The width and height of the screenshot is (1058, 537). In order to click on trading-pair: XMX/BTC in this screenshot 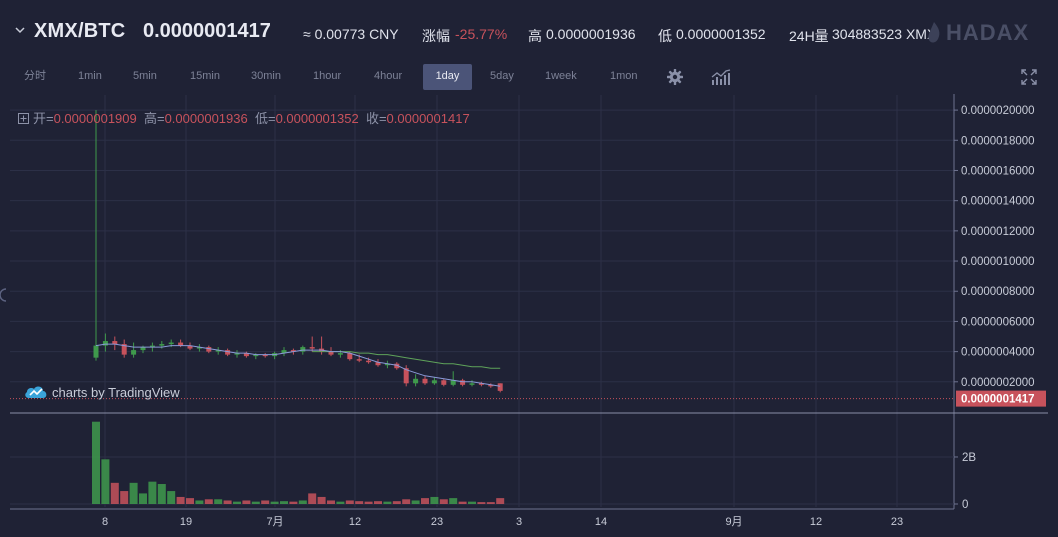, I will do `click(80, 31)`.